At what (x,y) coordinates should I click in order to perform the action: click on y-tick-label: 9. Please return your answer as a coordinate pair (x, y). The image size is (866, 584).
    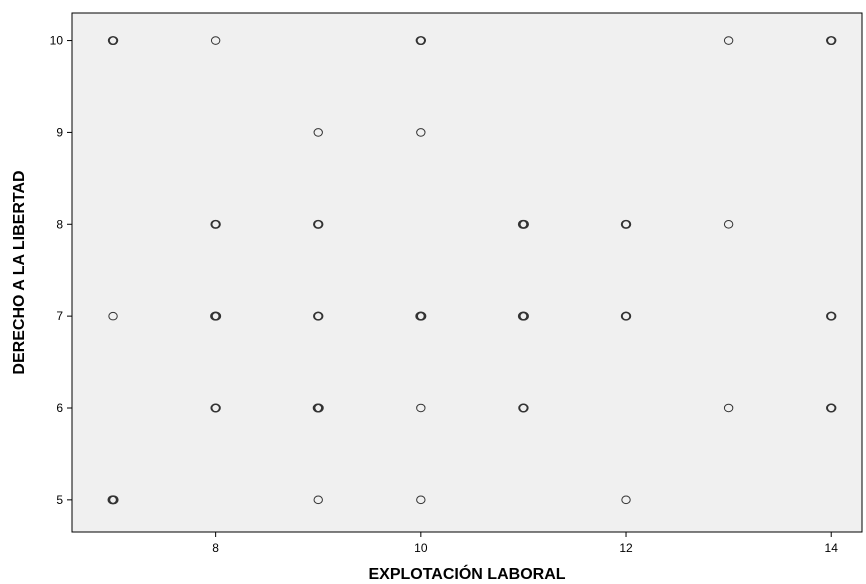
    Looking at the image, I should click on (59, 132).